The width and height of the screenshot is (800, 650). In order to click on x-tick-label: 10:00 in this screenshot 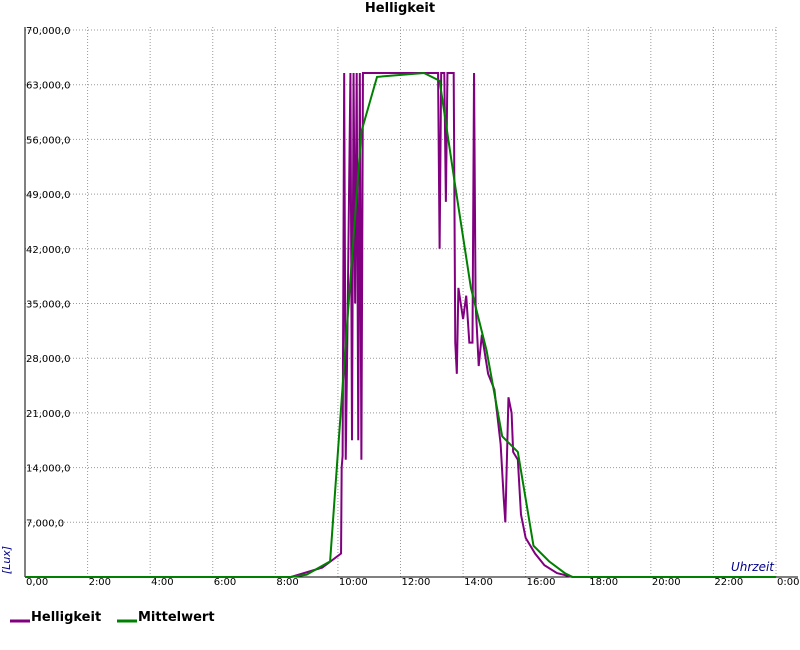, I will do `click(353, 582)`.